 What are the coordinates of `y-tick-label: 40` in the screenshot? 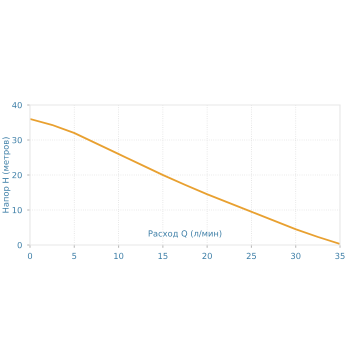 It's located at (17, 105).